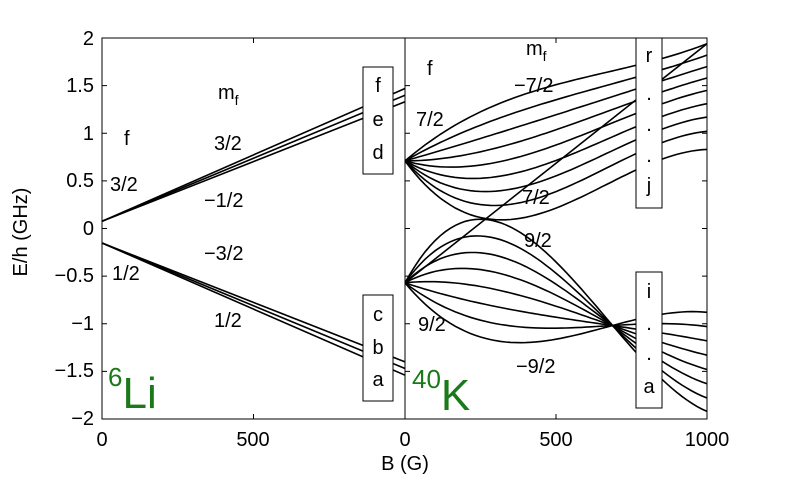  Describe the element at coordinates (649, 292) in the screenshot. I see `k-lower-box-letter: i` at that location.